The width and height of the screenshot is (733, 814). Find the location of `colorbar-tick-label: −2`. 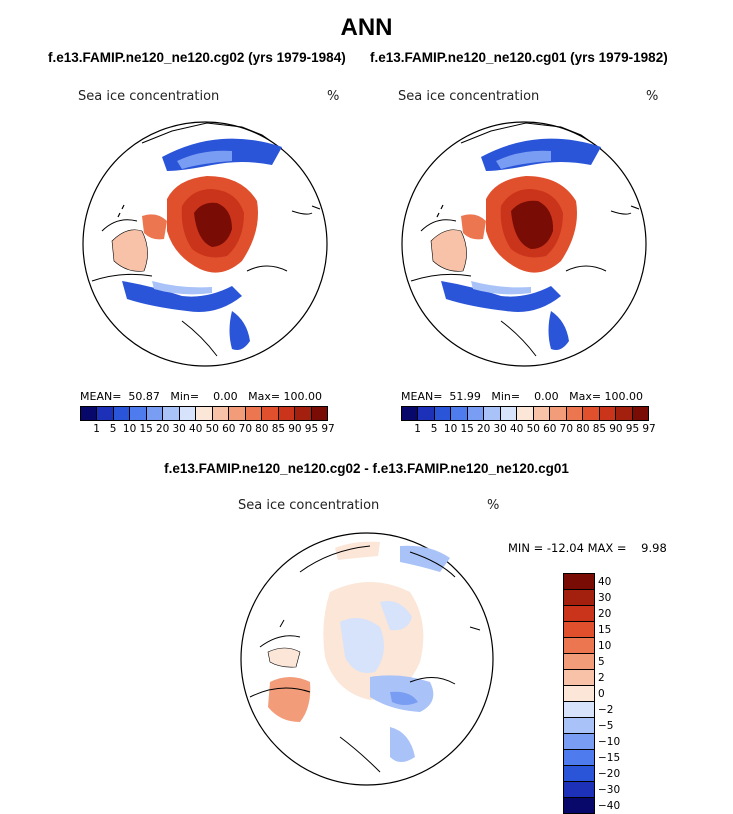

colorbar-tick-label: −2 is located at coordinates (606, 710).